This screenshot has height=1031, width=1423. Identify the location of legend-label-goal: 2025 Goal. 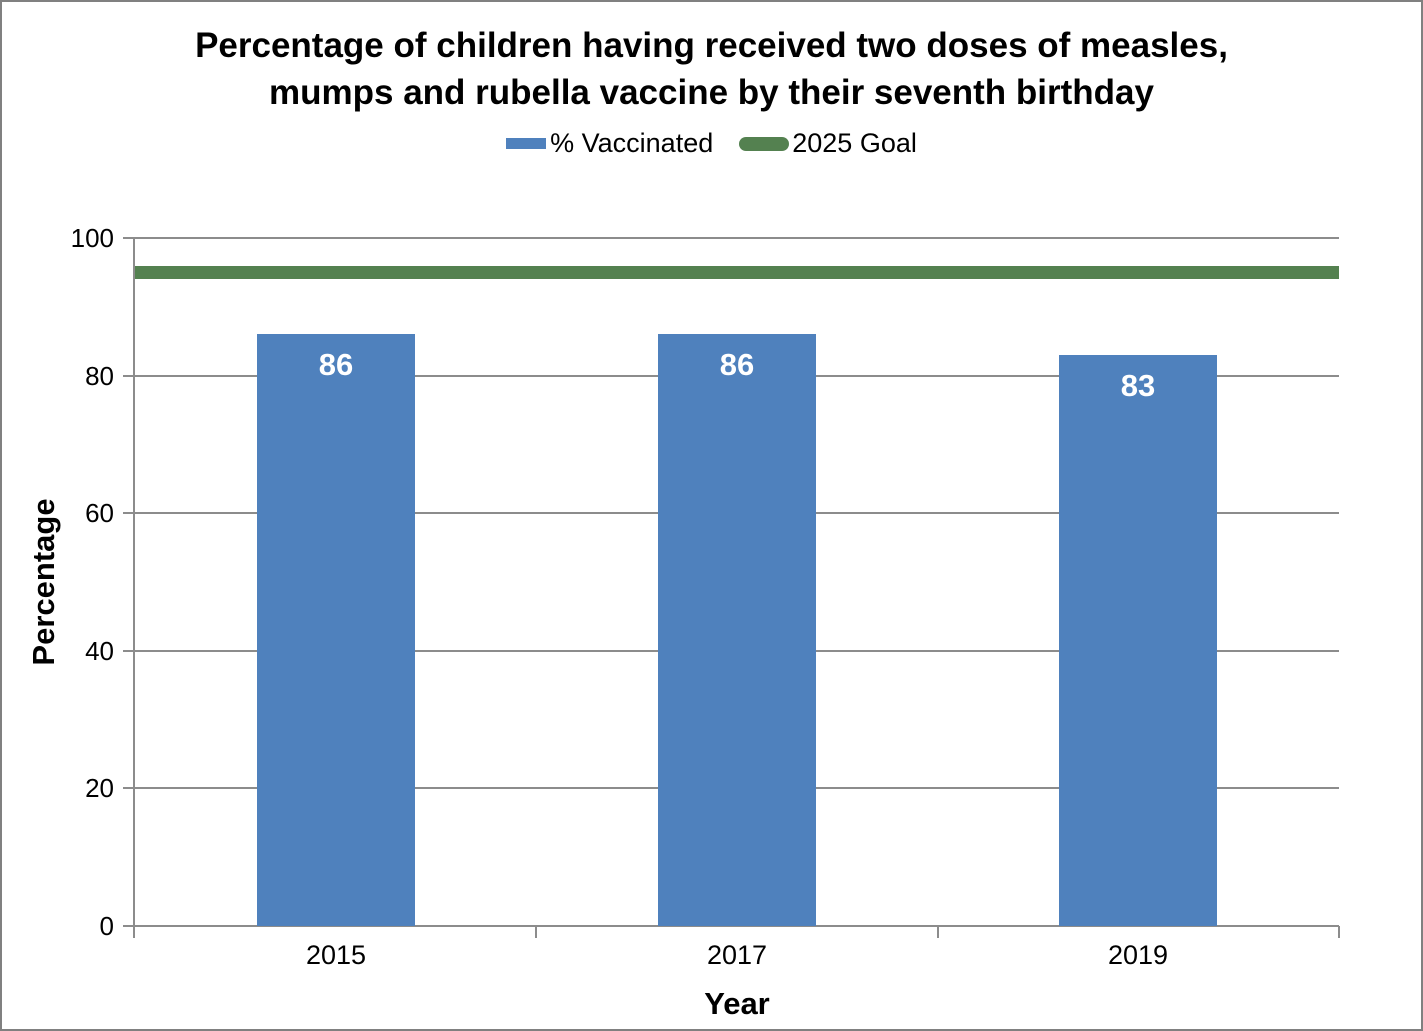
(854, 143).